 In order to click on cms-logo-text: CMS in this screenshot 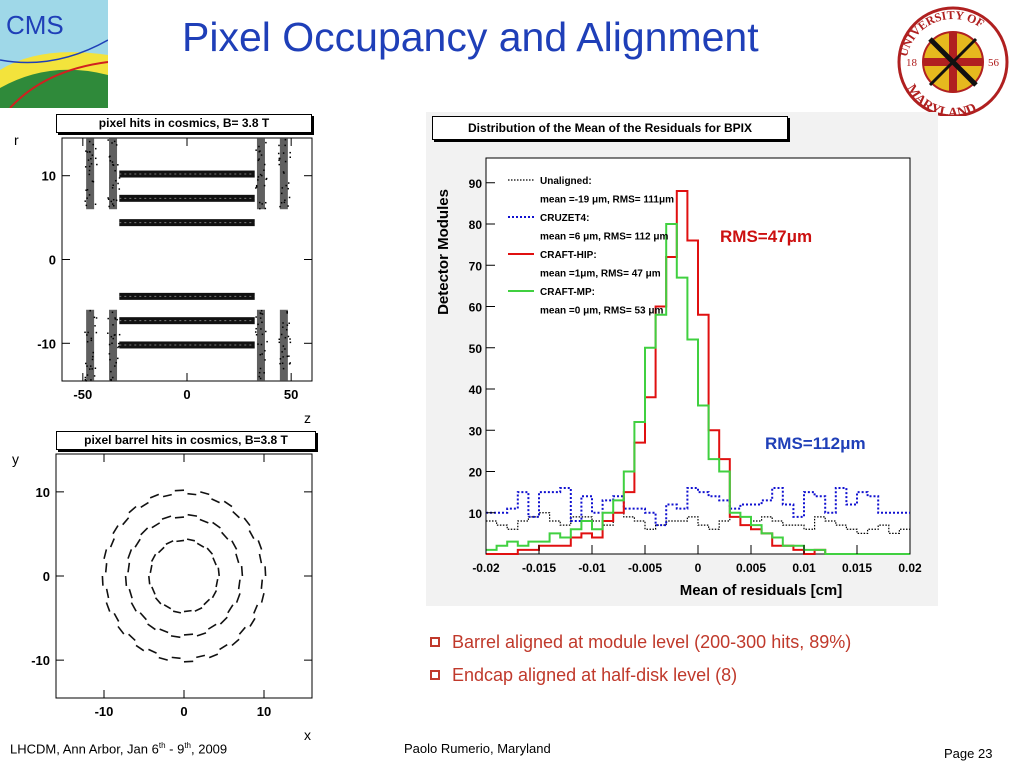, I will do `click(35, 25)`.